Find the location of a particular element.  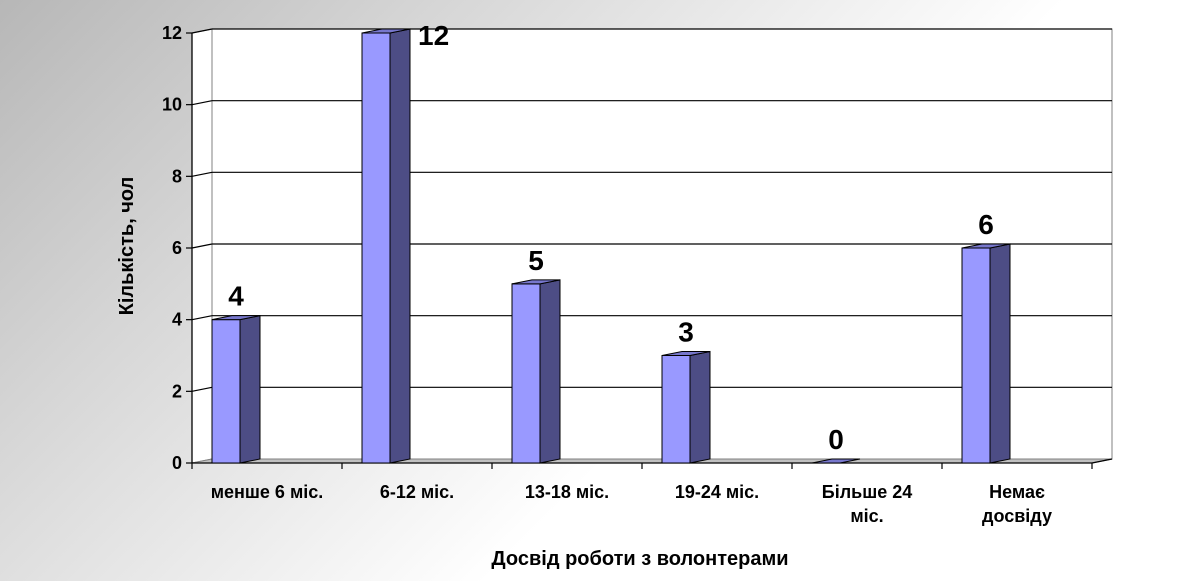

y-tick-label: 4 is located at coordinates (177, 320).